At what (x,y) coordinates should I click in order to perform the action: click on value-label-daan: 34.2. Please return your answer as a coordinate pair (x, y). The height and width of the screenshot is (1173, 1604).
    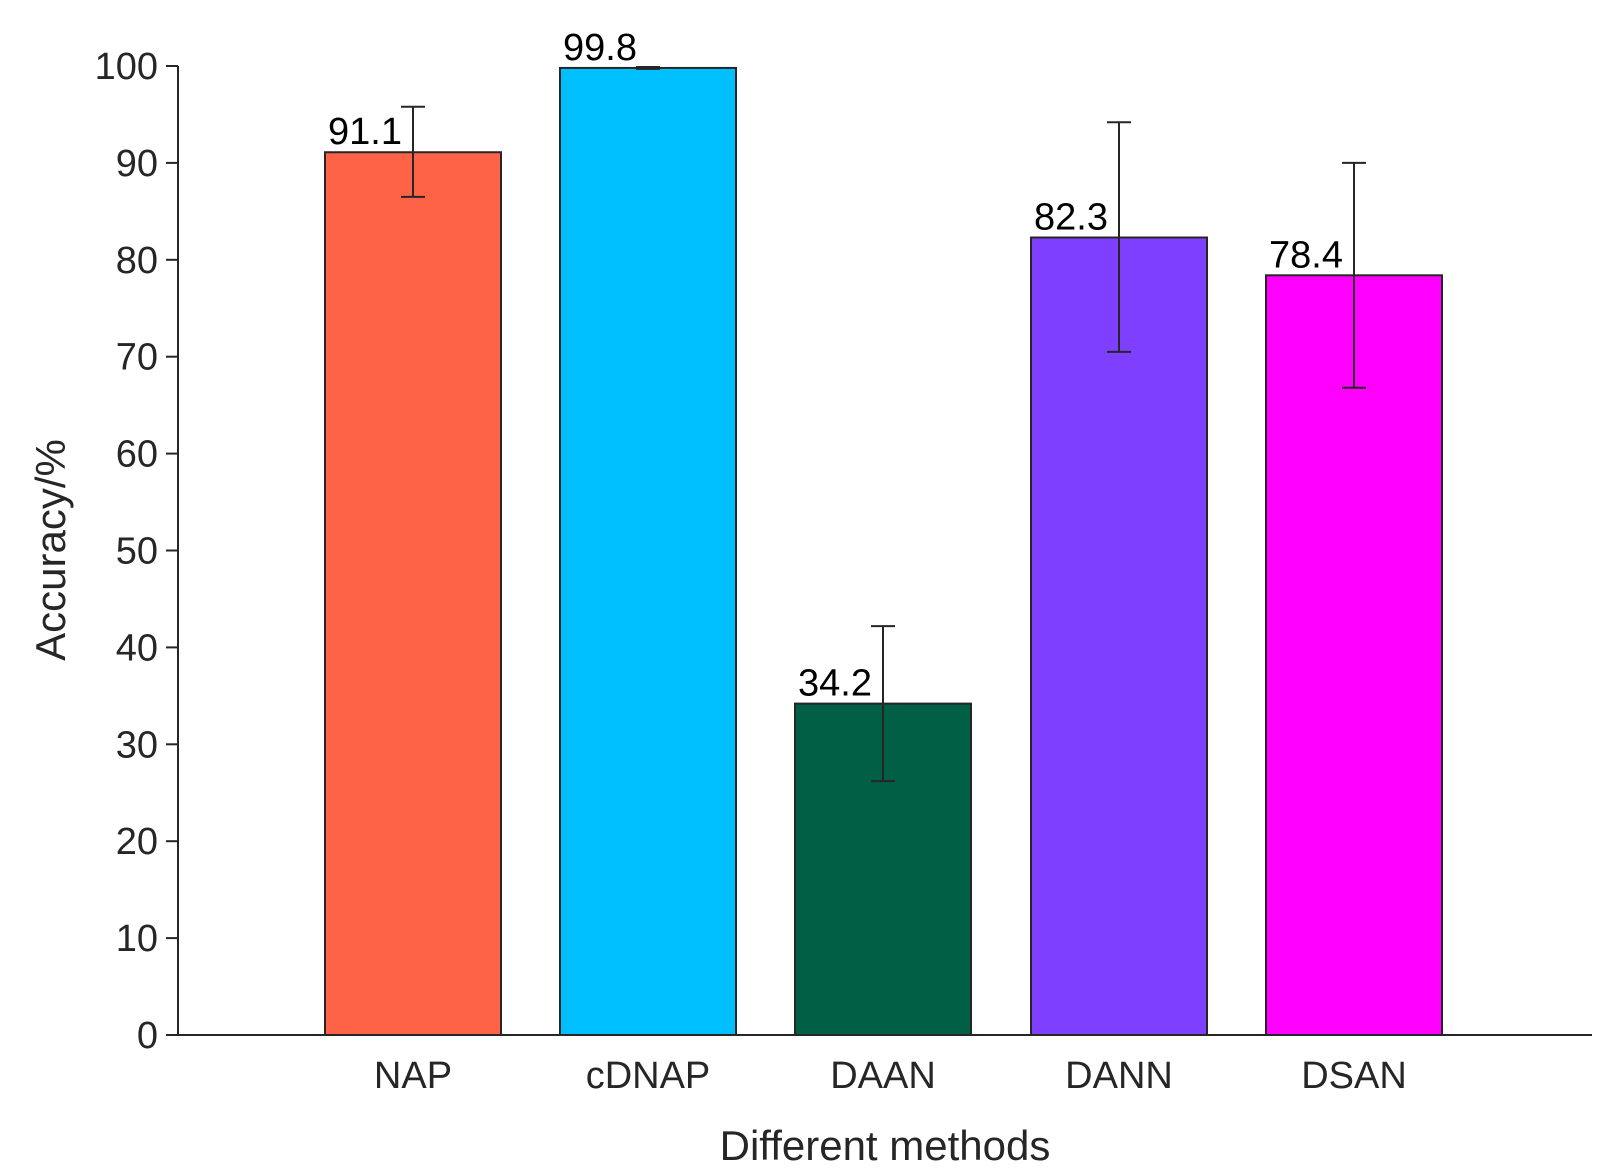
    Looking at the image, I should click on (835, 684).